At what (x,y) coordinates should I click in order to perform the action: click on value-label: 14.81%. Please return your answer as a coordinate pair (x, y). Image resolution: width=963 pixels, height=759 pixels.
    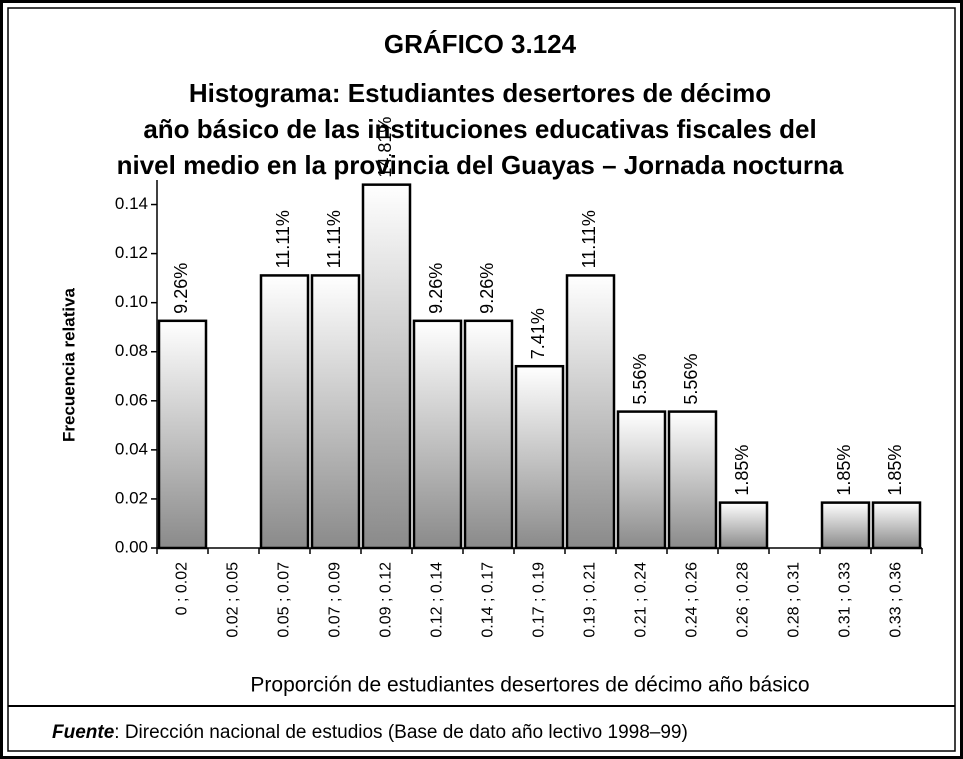
    Looking at the image, I should click on (385, 147).